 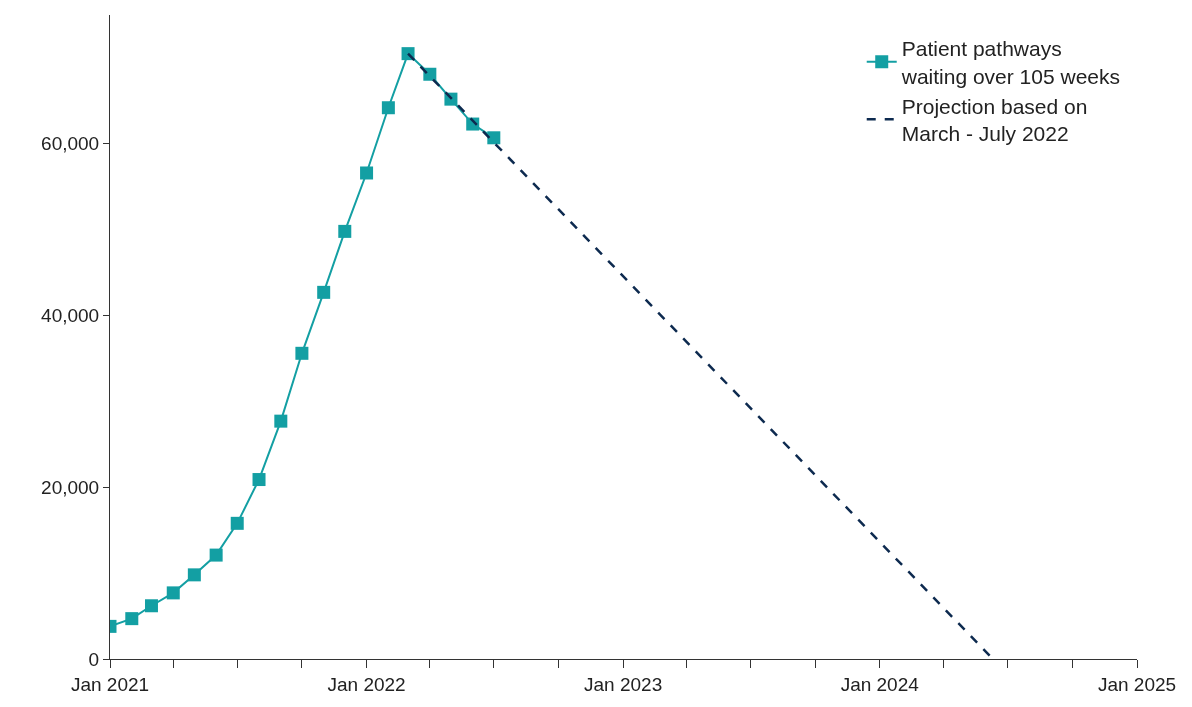 I want to click on x-tick-label: Jan 2023, so click(x=623, y=684).